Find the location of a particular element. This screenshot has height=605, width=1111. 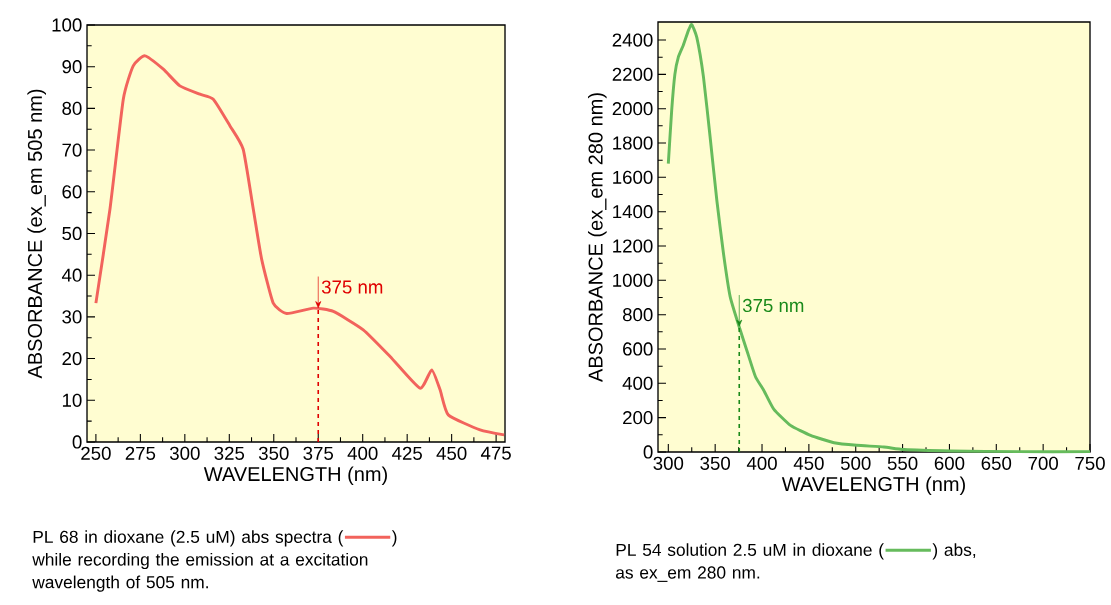

text: ) abs, is located at coordinates (954, 551).